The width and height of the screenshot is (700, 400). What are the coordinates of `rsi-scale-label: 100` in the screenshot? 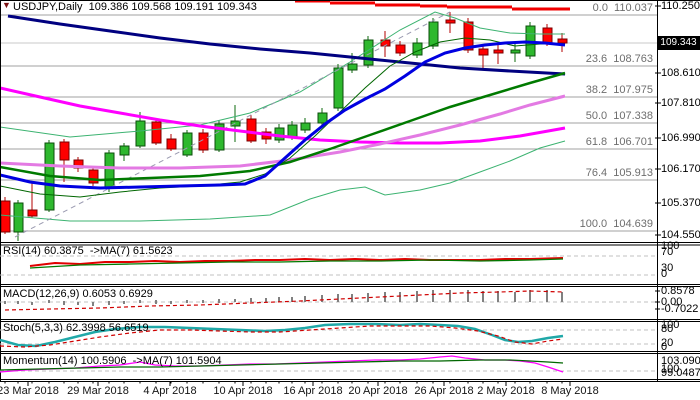 It's located at (670, 246).